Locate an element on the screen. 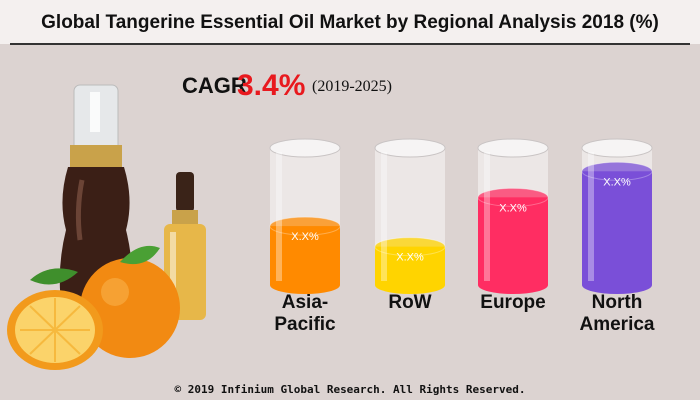 This screenshot has width=700, height=400. category-label: North America is located at coordinates (617, 313).